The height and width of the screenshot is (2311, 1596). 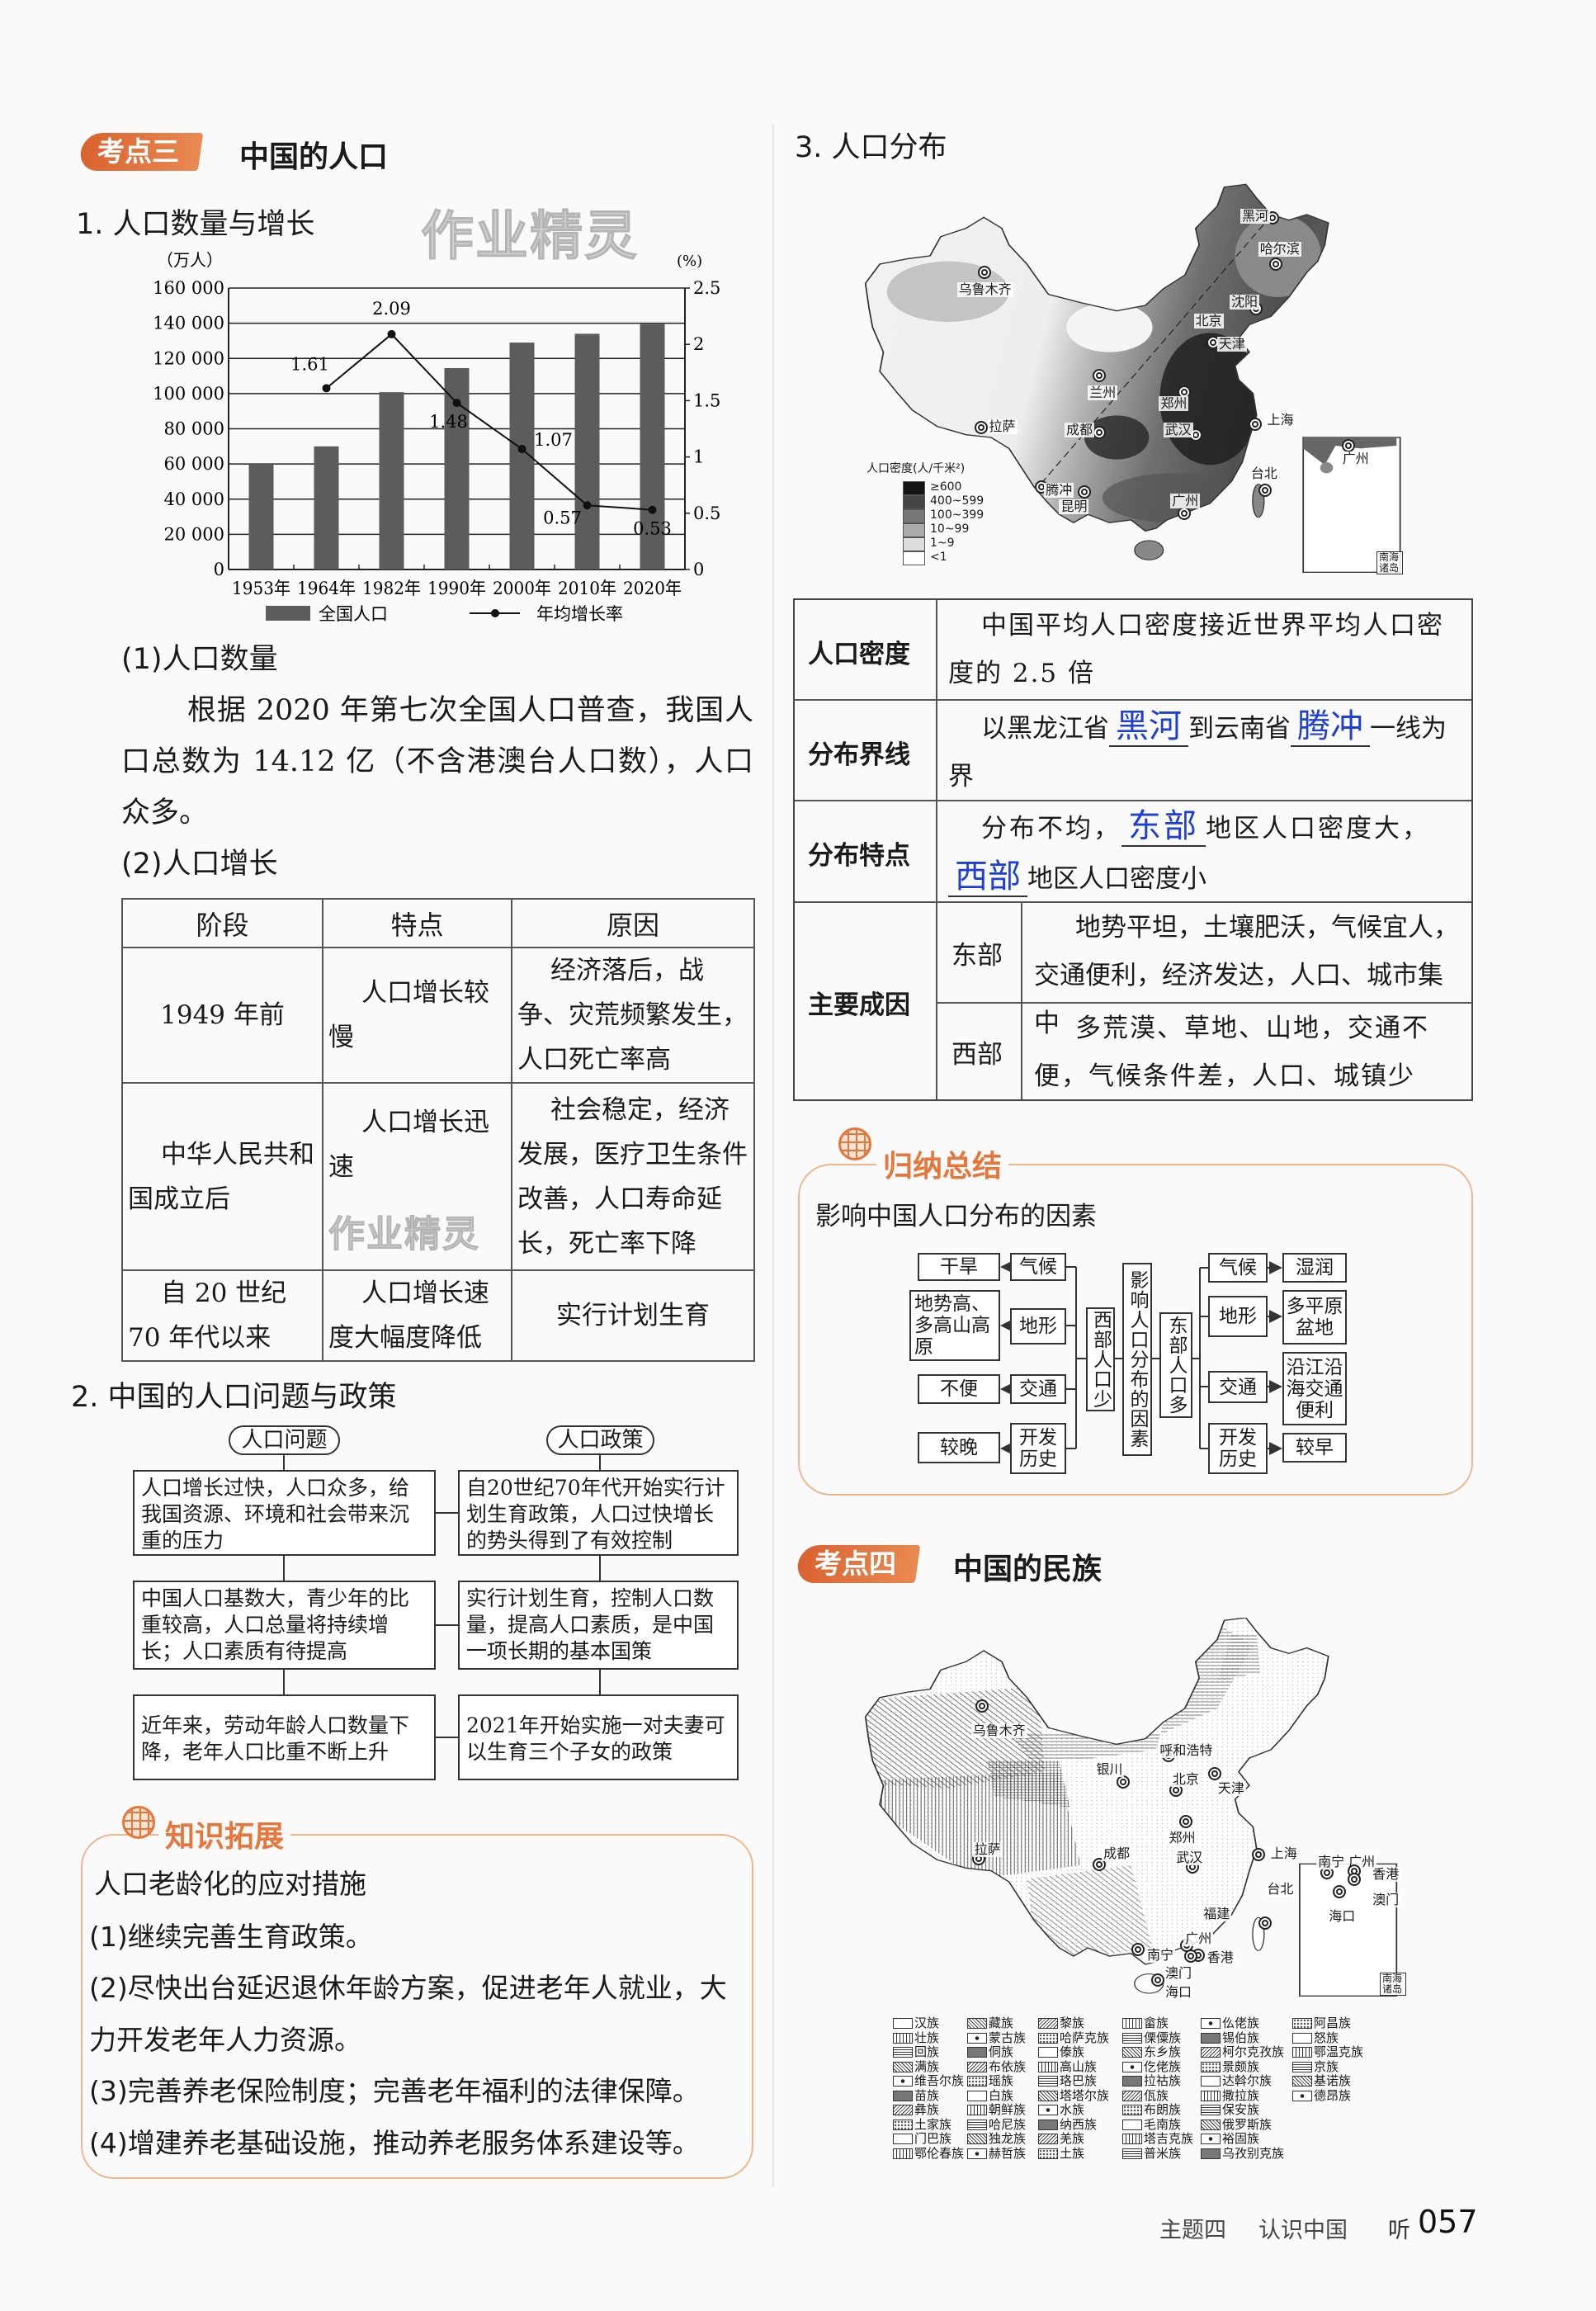 What do you see at coordinates (1189, 1857) in the screenshot?
I see `city-label: 武汉` at bounding box center [1189, 1857].